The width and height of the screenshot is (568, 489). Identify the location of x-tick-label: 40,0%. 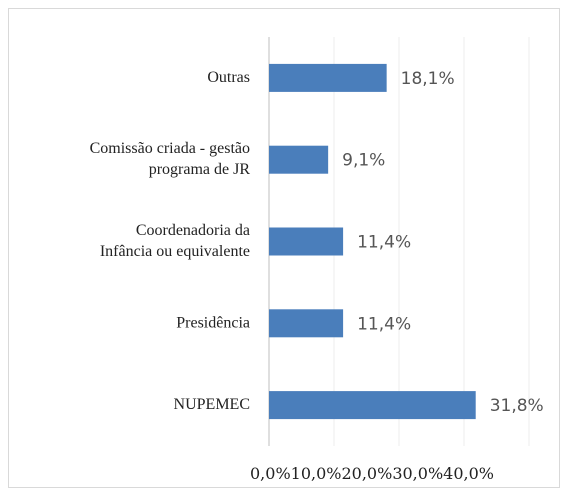
(468, 473).